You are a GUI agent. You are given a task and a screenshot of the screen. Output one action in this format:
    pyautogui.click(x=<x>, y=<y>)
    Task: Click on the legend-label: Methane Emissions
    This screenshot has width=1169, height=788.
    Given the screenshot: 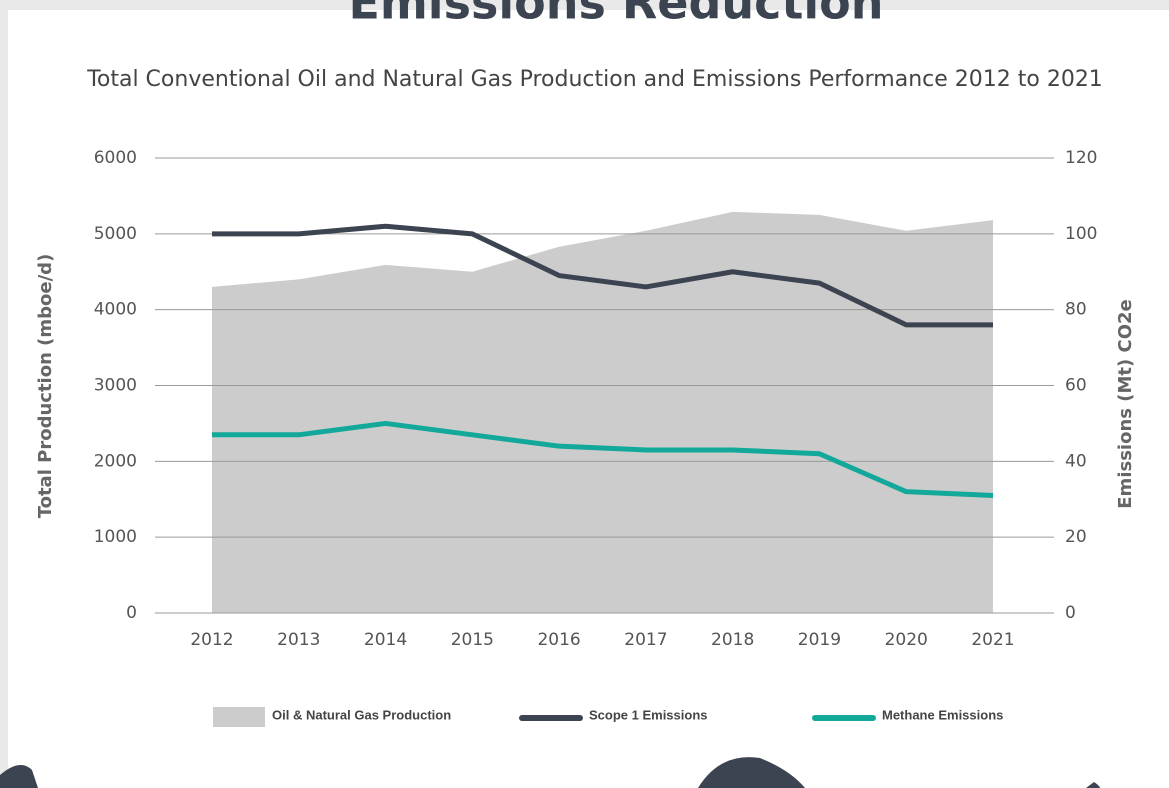 What is the action you would take?
    pyautogui.click(x=942, y=714)
    